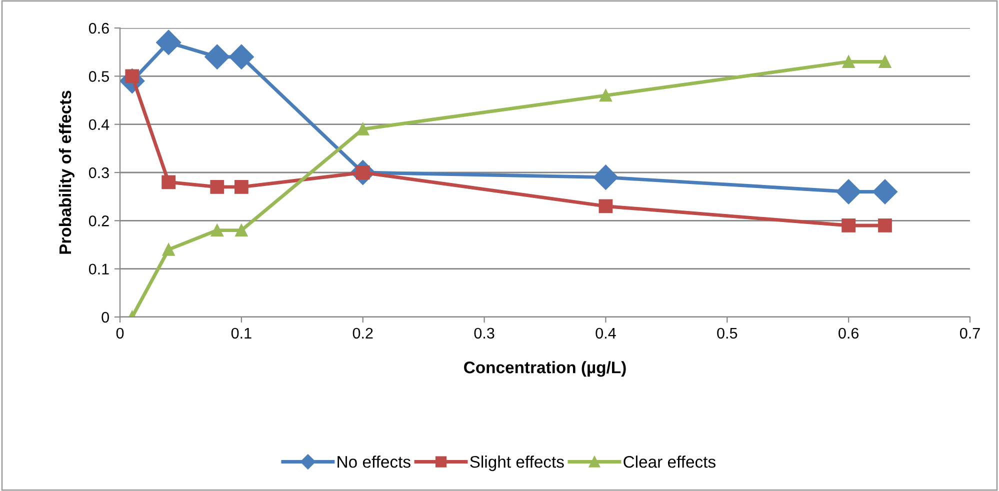 Image resolution: width=999 pixels, height=491 pixels. I want to click on y-tick-label: 0.3, so click(98, 172).